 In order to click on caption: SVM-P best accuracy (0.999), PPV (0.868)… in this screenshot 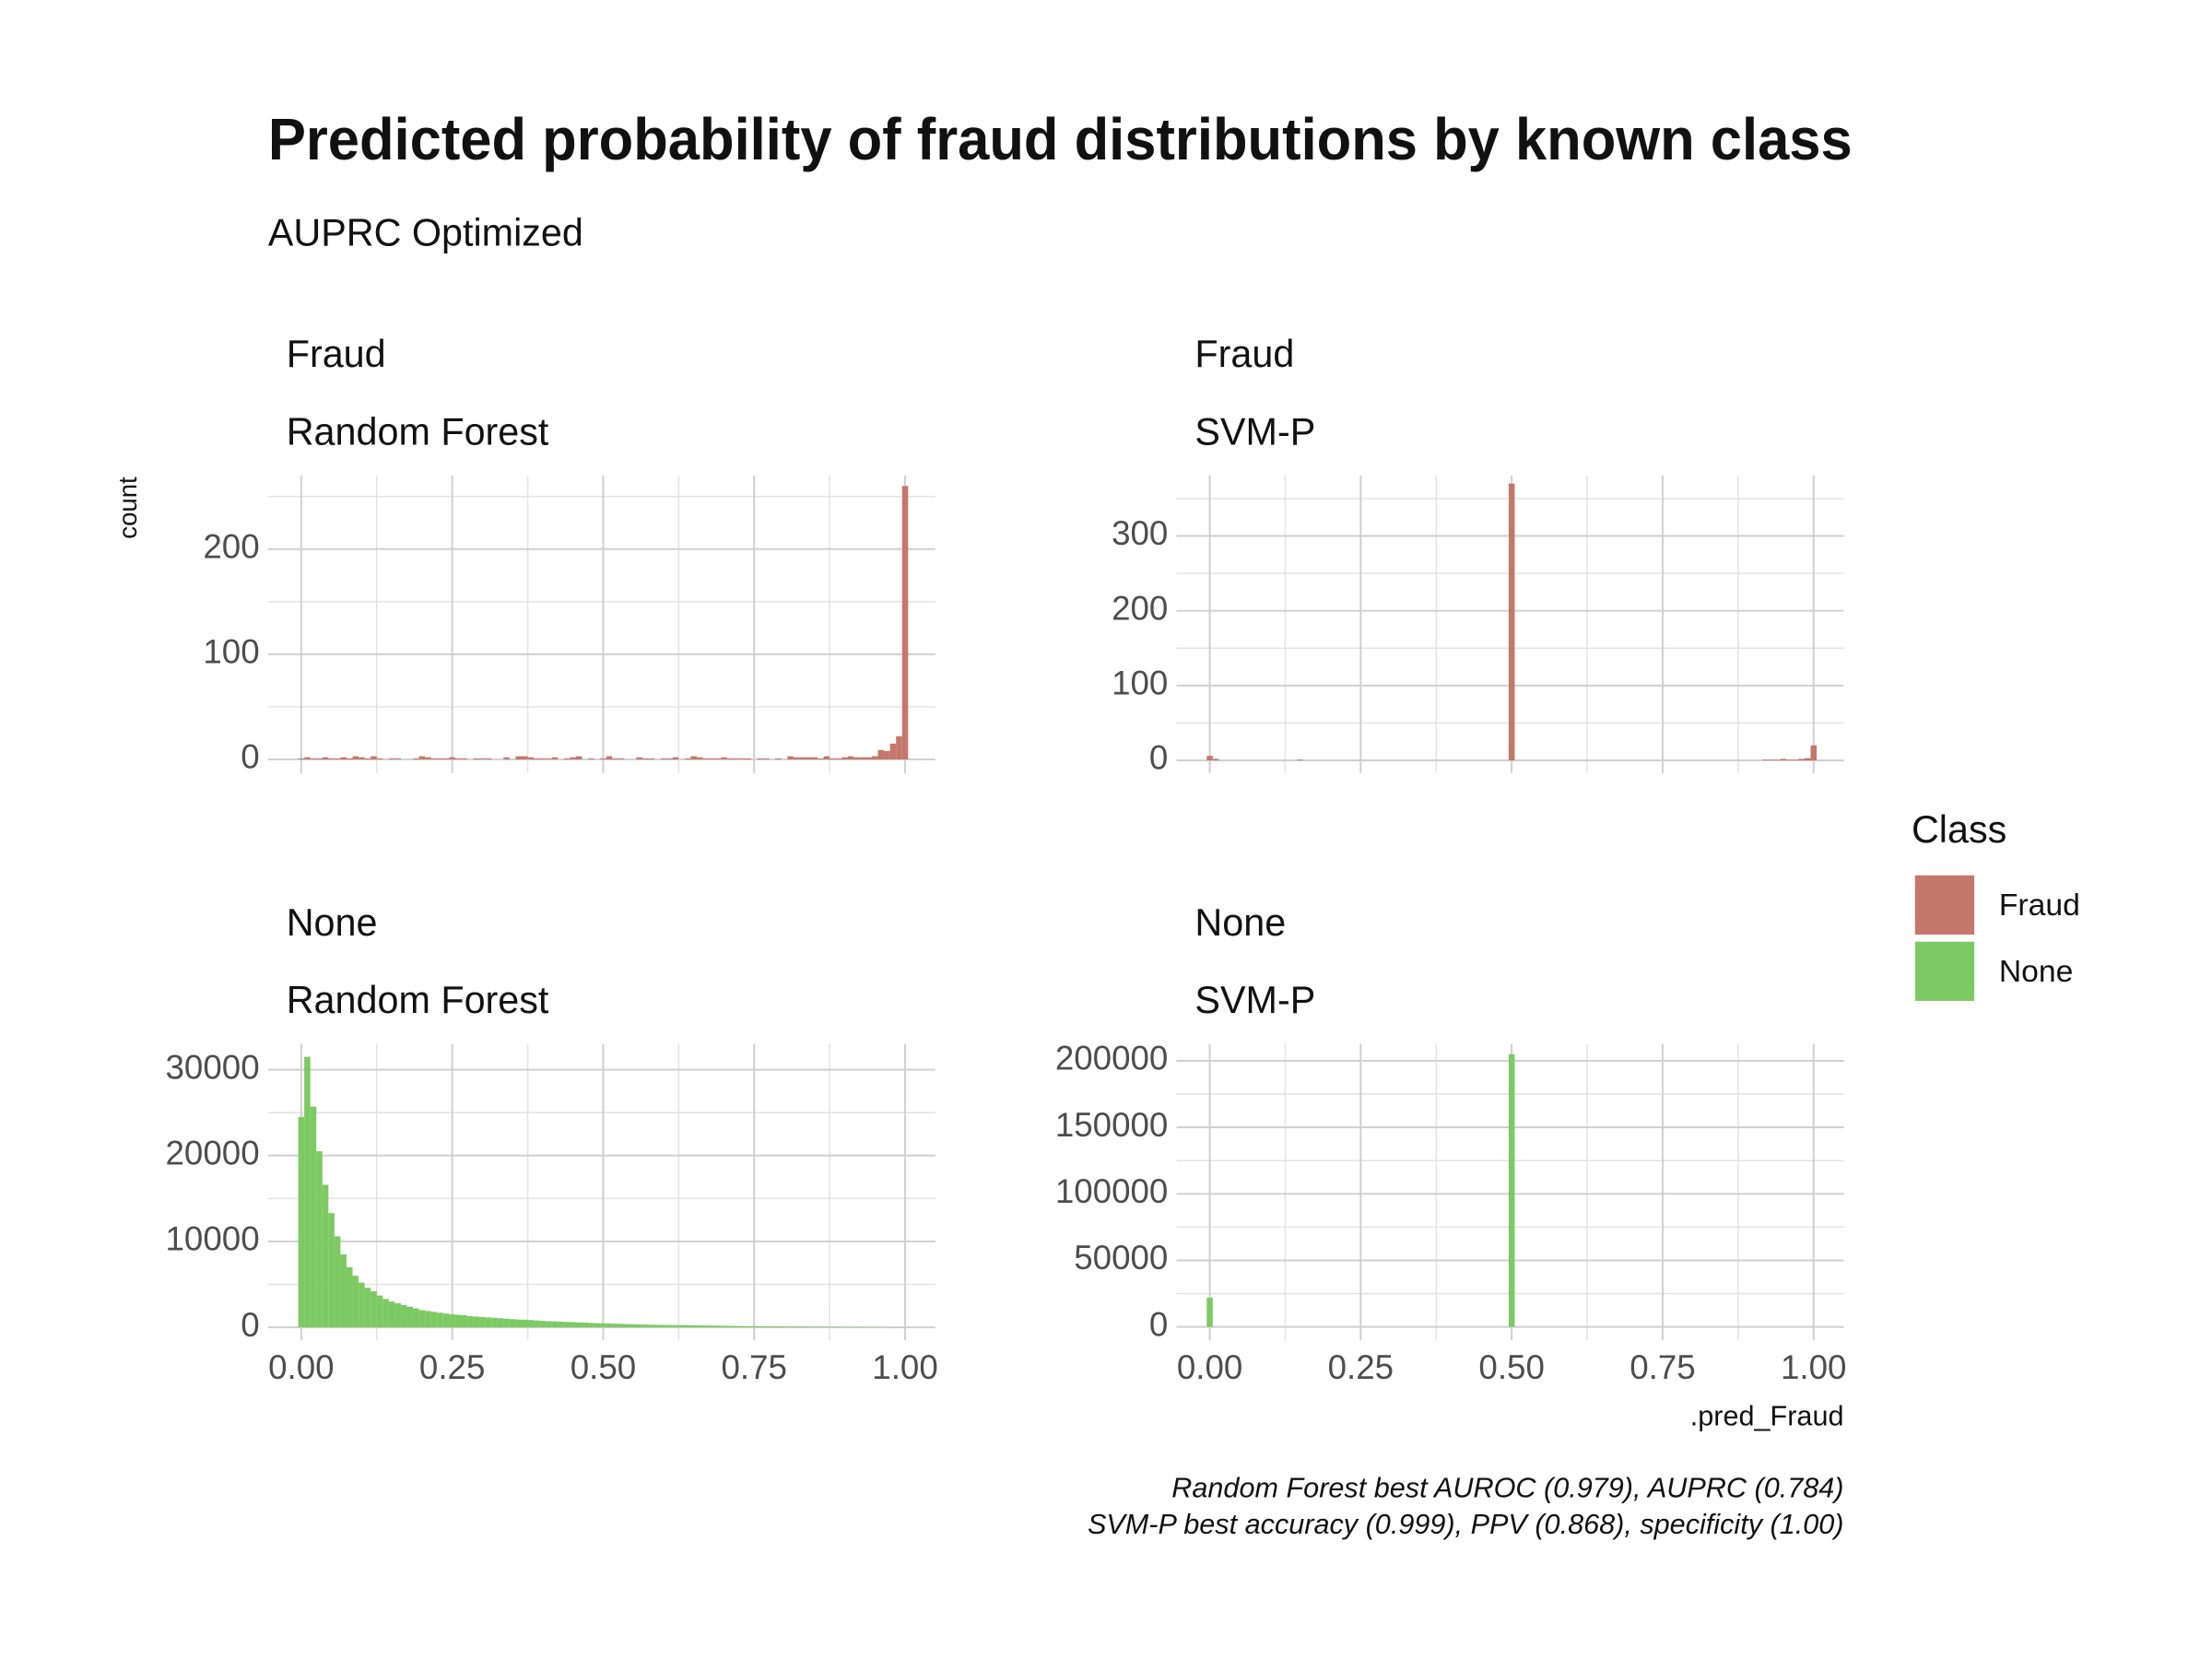, I will do `click(1466, 1524)`.